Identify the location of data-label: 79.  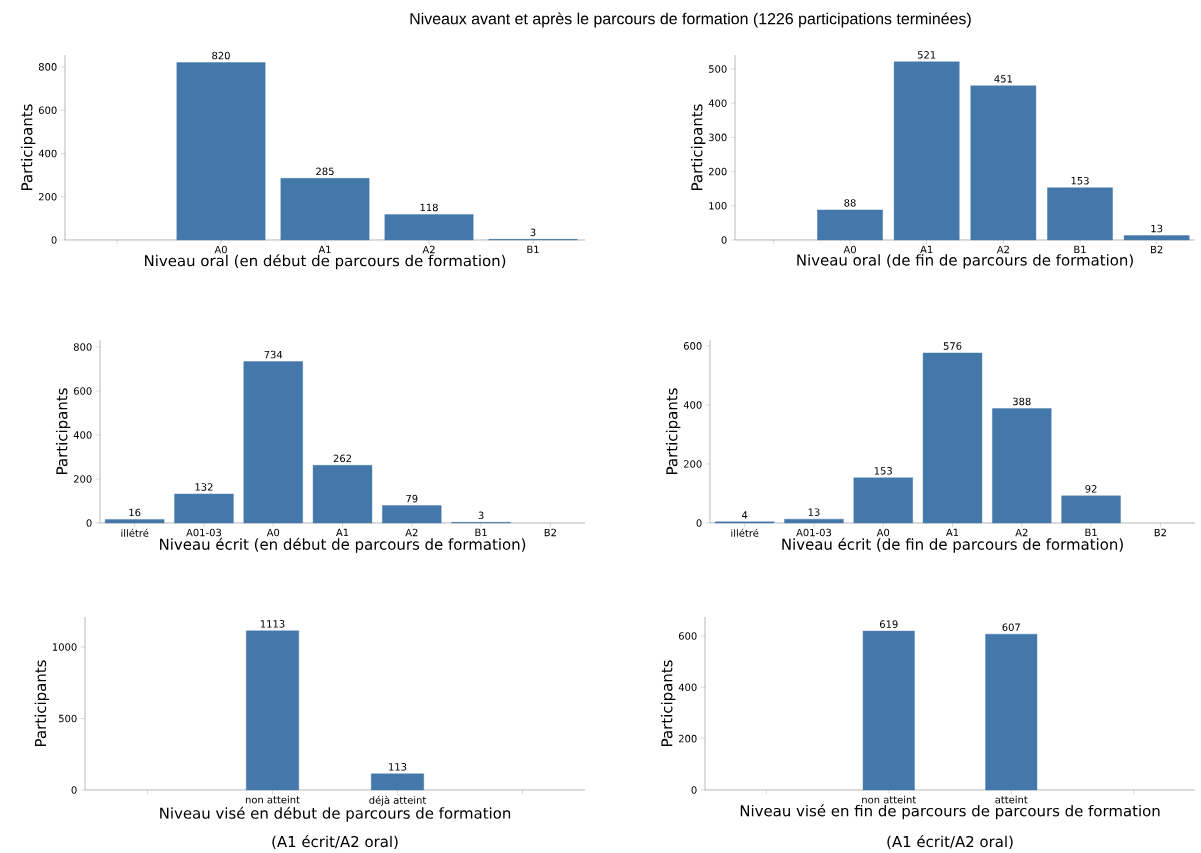
(412, 498).